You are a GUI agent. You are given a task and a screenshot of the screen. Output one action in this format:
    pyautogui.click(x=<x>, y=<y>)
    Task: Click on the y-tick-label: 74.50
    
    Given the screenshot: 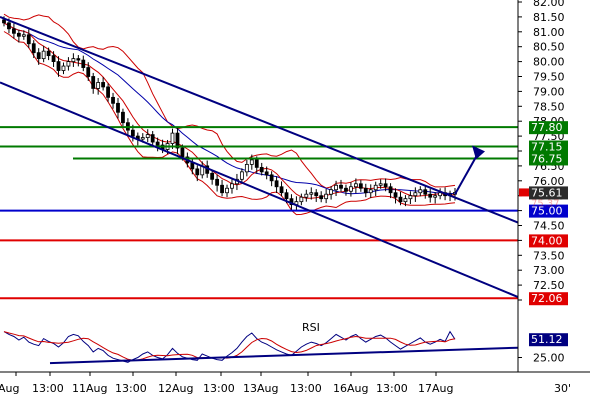 What is the action you would take?
    pyautogui.click(x=549, y=226)
    